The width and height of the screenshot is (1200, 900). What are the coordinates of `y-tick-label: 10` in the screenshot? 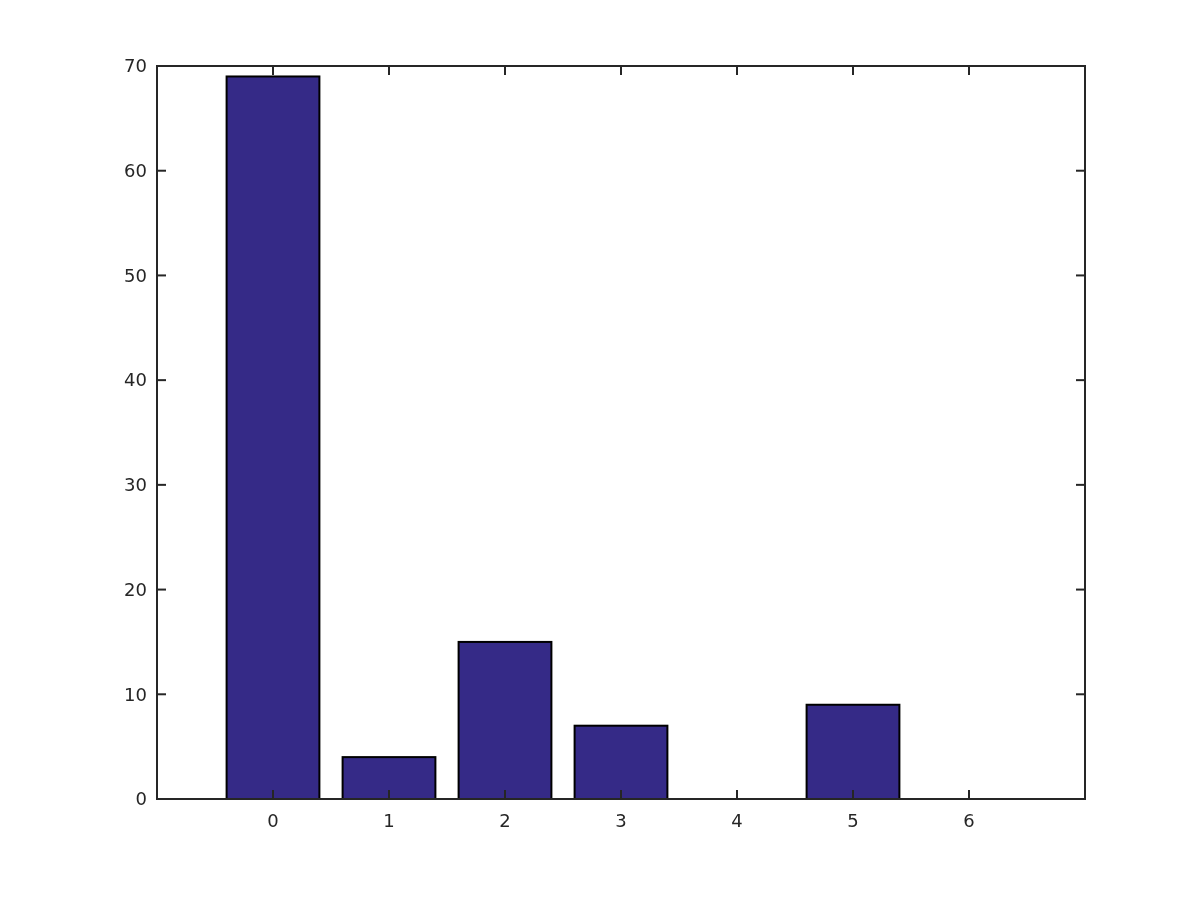 It's located at (135, 694).